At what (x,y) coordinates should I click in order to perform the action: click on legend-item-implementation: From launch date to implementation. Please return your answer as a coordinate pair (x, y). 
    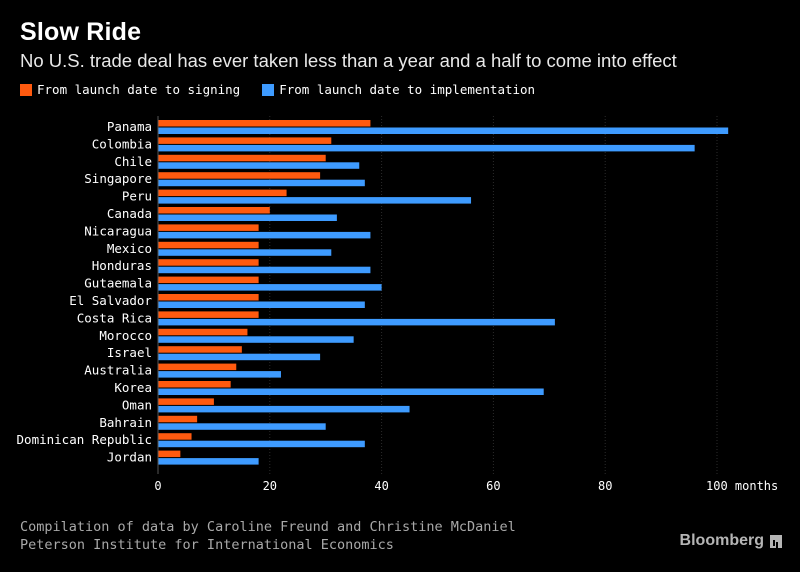
    Looking at the image, I should click on (398, 89).